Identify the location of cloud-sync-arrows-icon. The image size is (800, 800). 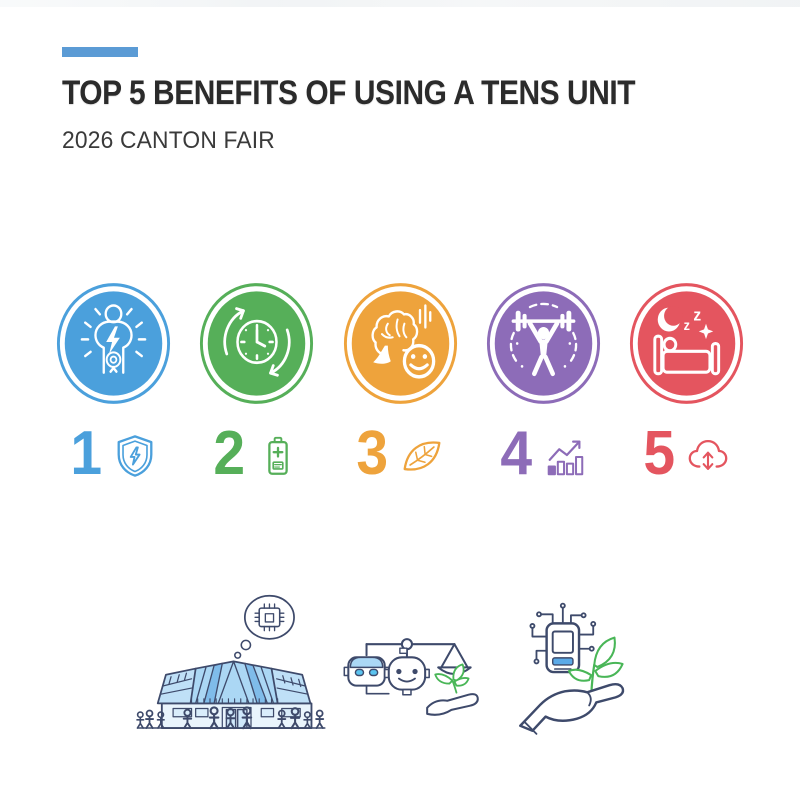
(708, 455).